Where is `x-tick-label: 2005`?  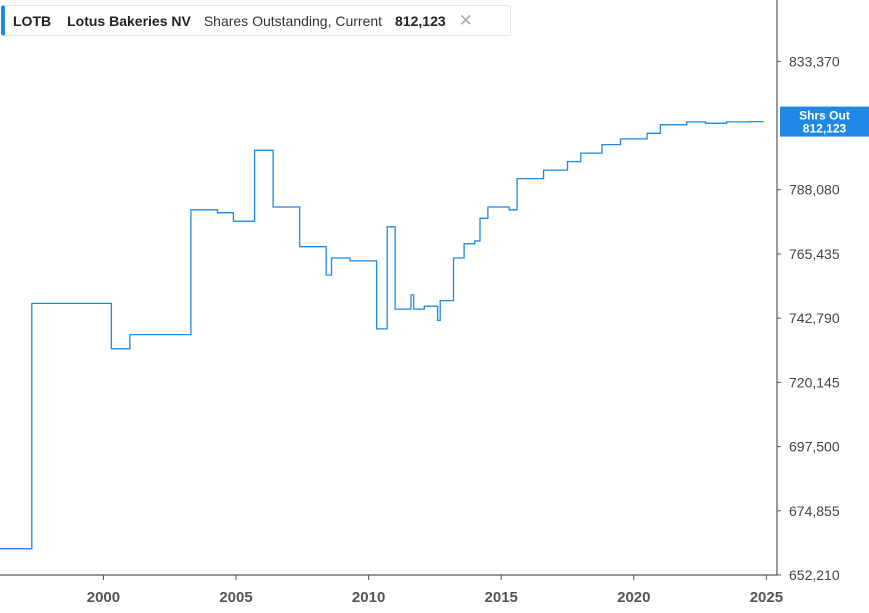 x-tick-label: 2005 is located at coordinates (235, 597).